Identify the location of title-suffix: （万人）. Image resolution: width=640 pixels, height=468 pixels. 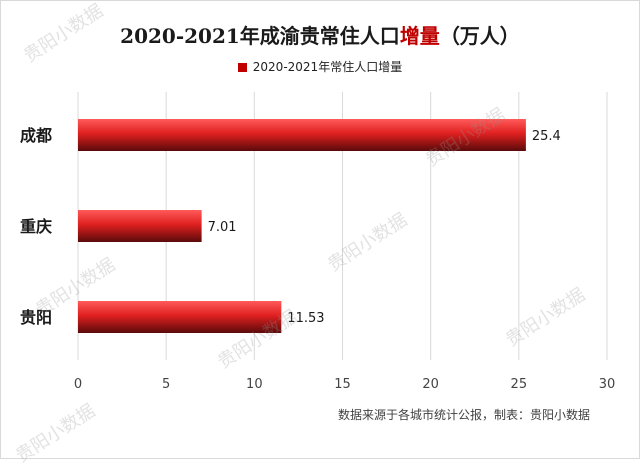
(479, 36).